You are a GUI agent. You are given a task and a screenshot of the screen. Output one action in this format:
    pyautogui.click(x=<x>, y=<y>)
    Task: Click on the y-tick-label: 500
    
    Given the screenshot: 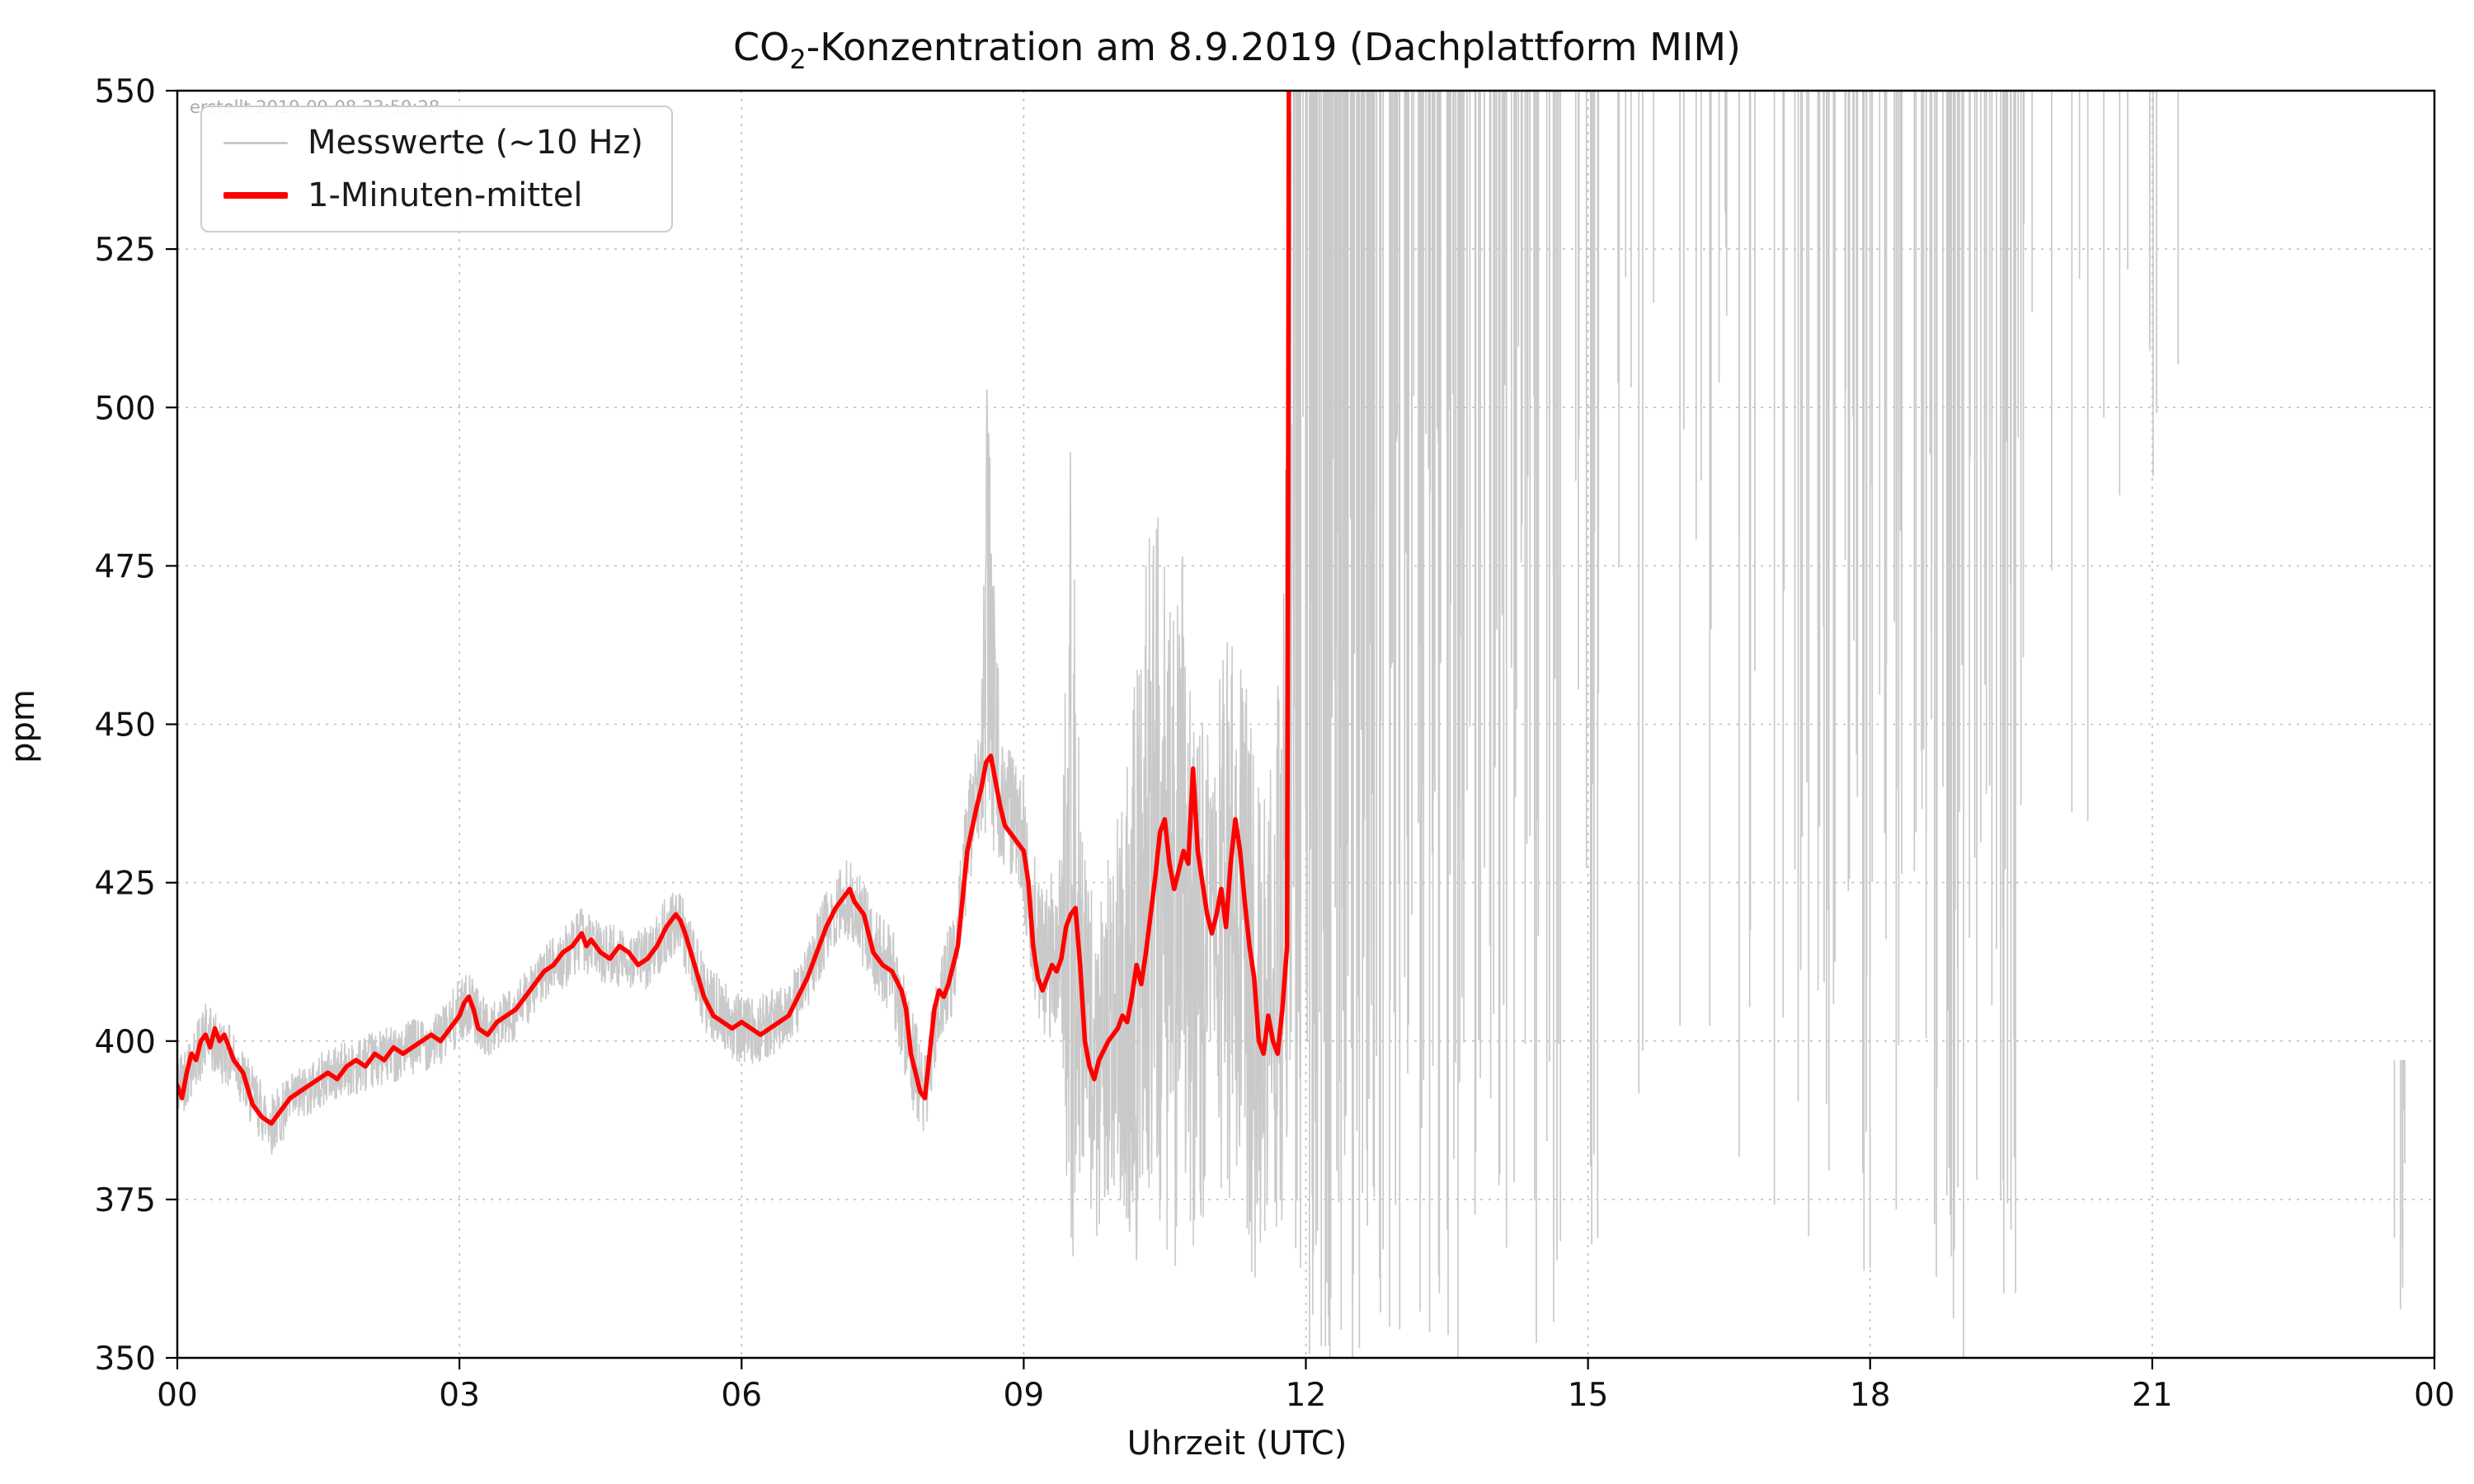 What is the action you would take?
    pyautogui.click(x=125, y=408)
    